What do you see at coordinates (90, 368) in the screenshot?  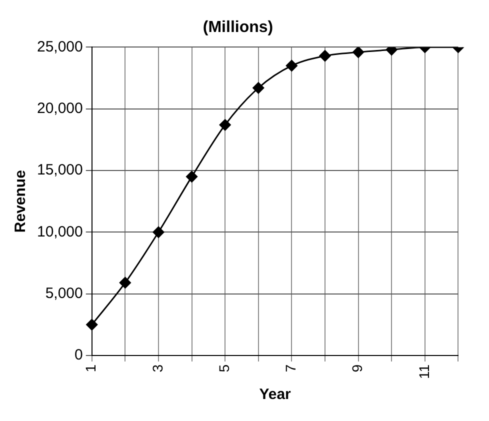 I see `x-tick-label: 1` at bounding box center [90, 368].